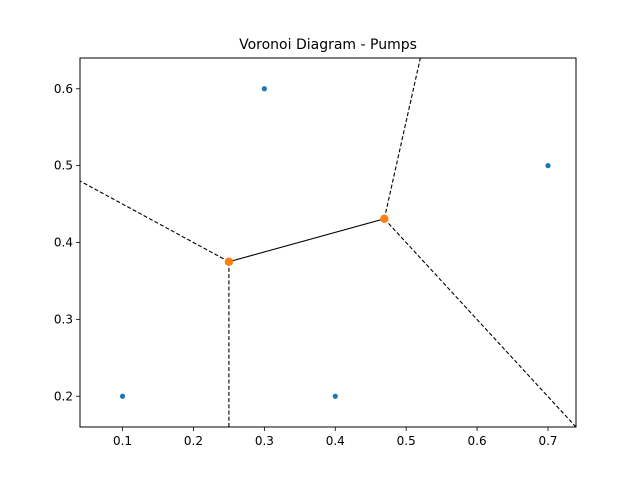 The height and width of the screenshot is (480, 640). What do you see at coordinates (63, 319) in the screenshot?
I see `y-tick-label-1: 0.3` at bounding box center [63, 319].